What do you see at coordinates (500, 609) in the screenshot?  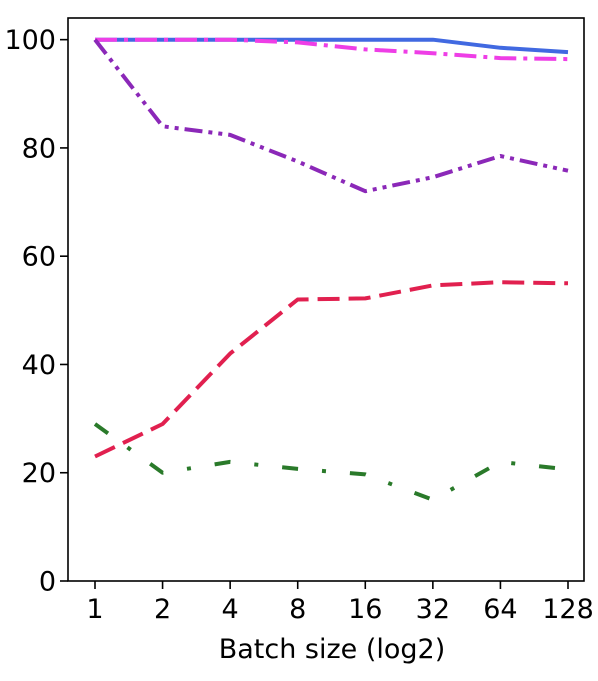 I see `x-tick-label-64: 64` at bounding box center [500, 609].